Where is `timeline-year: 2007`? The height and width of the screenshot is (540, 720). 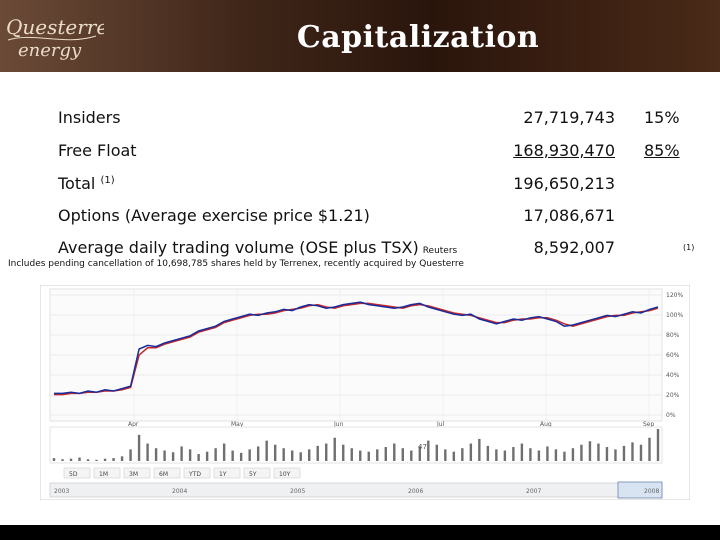 timeline-year: 2007 is located at coordinates (533, 491).